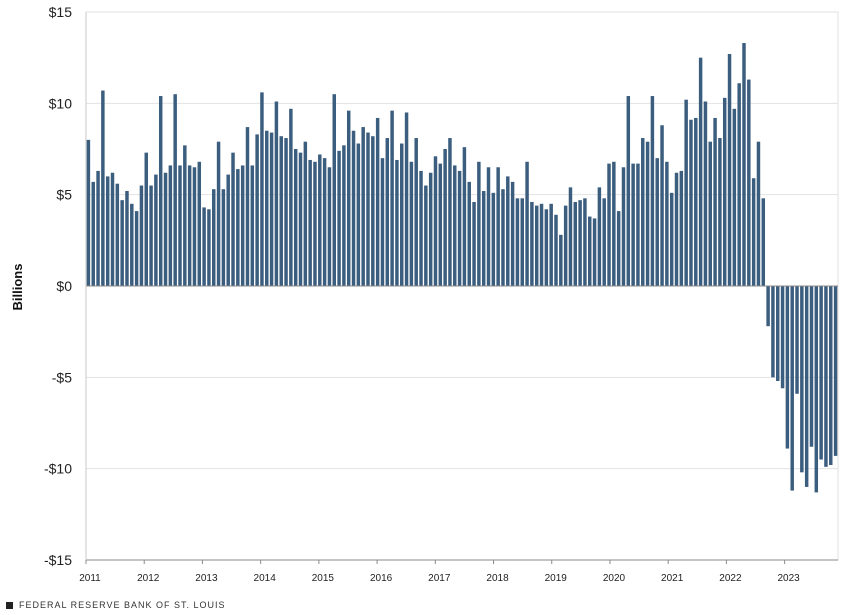 The image size is (848, 615). I want to click on x-tick-label: 2014, so click(265, 578).